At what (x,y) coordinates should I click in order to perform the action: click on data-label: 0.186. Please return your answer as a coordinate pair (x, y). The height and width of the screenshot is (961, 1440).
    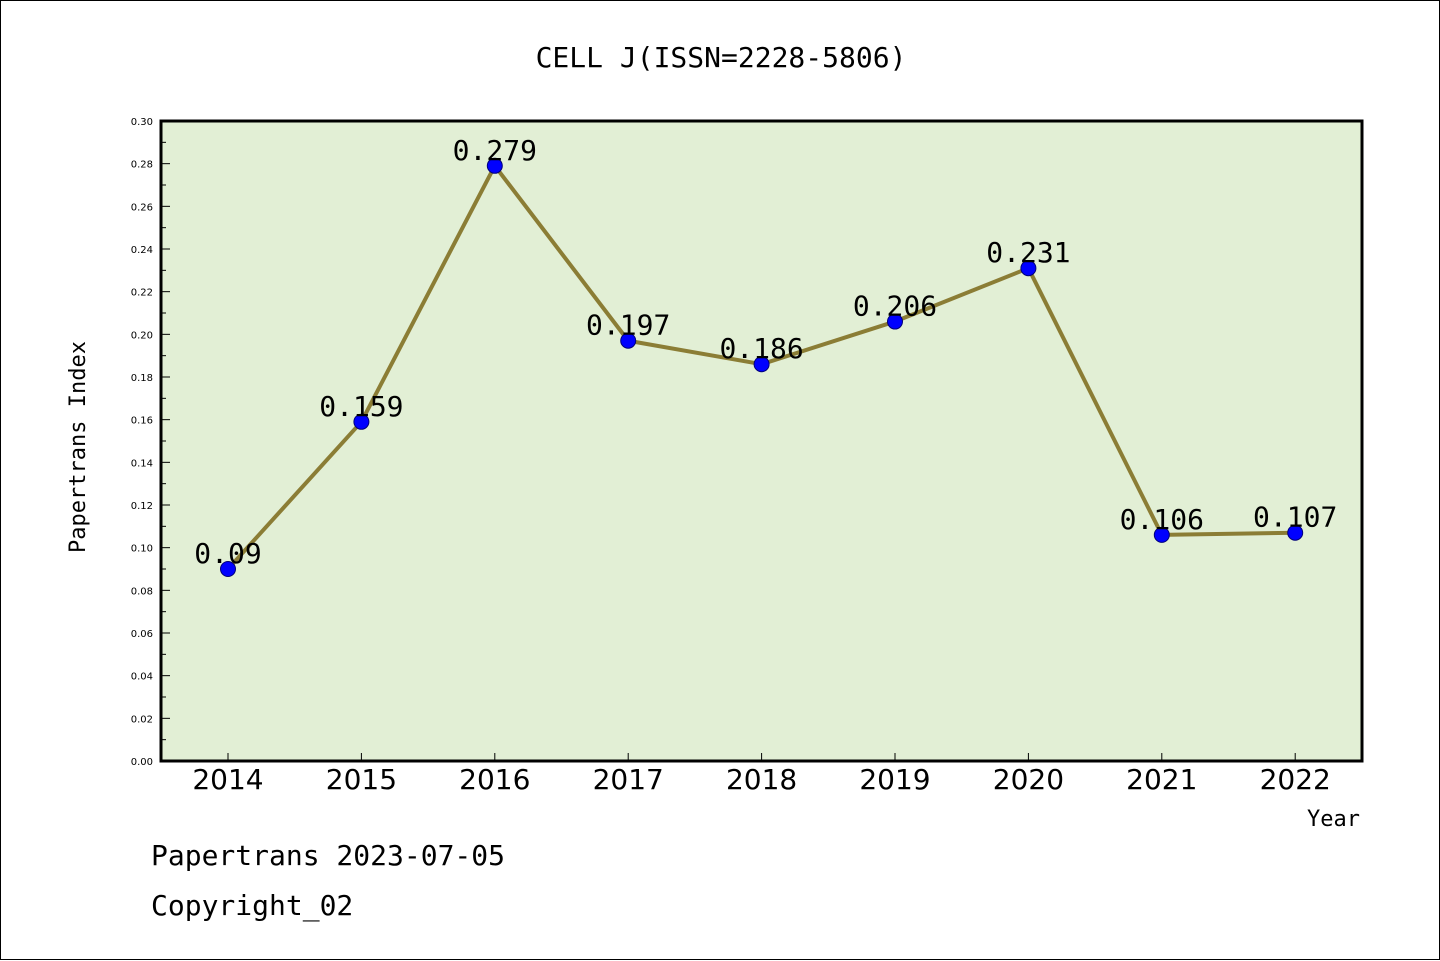
    Looking at the image, I should click on (761, 348).